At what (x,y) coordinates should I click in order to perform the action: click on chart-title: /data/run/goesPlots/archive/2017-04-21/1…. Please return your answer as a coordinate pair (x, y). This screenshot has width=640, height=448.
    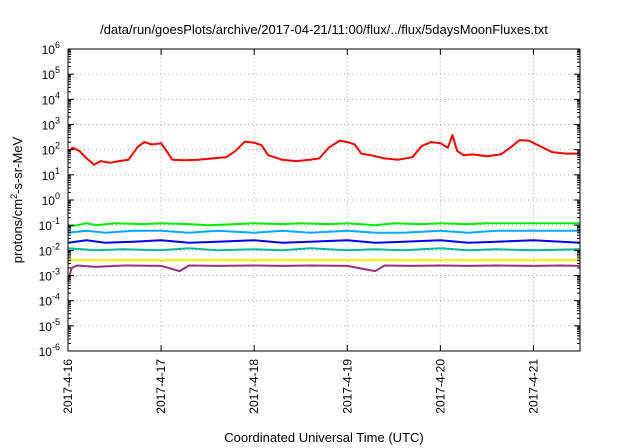
    Looking at the image, I should click on (324, 29).